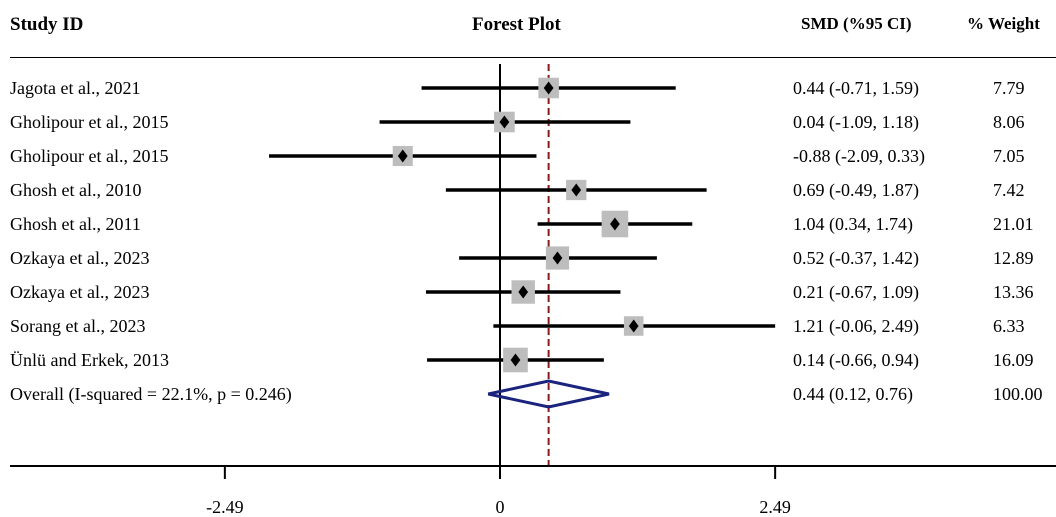 Image resolution: width=1056 pixels, height=517 pixels. What do you see at coordinates (76, 190) in the screenshot?
I see `study-label: Ghosh et al., 2010` at bounding box center [76, 190].